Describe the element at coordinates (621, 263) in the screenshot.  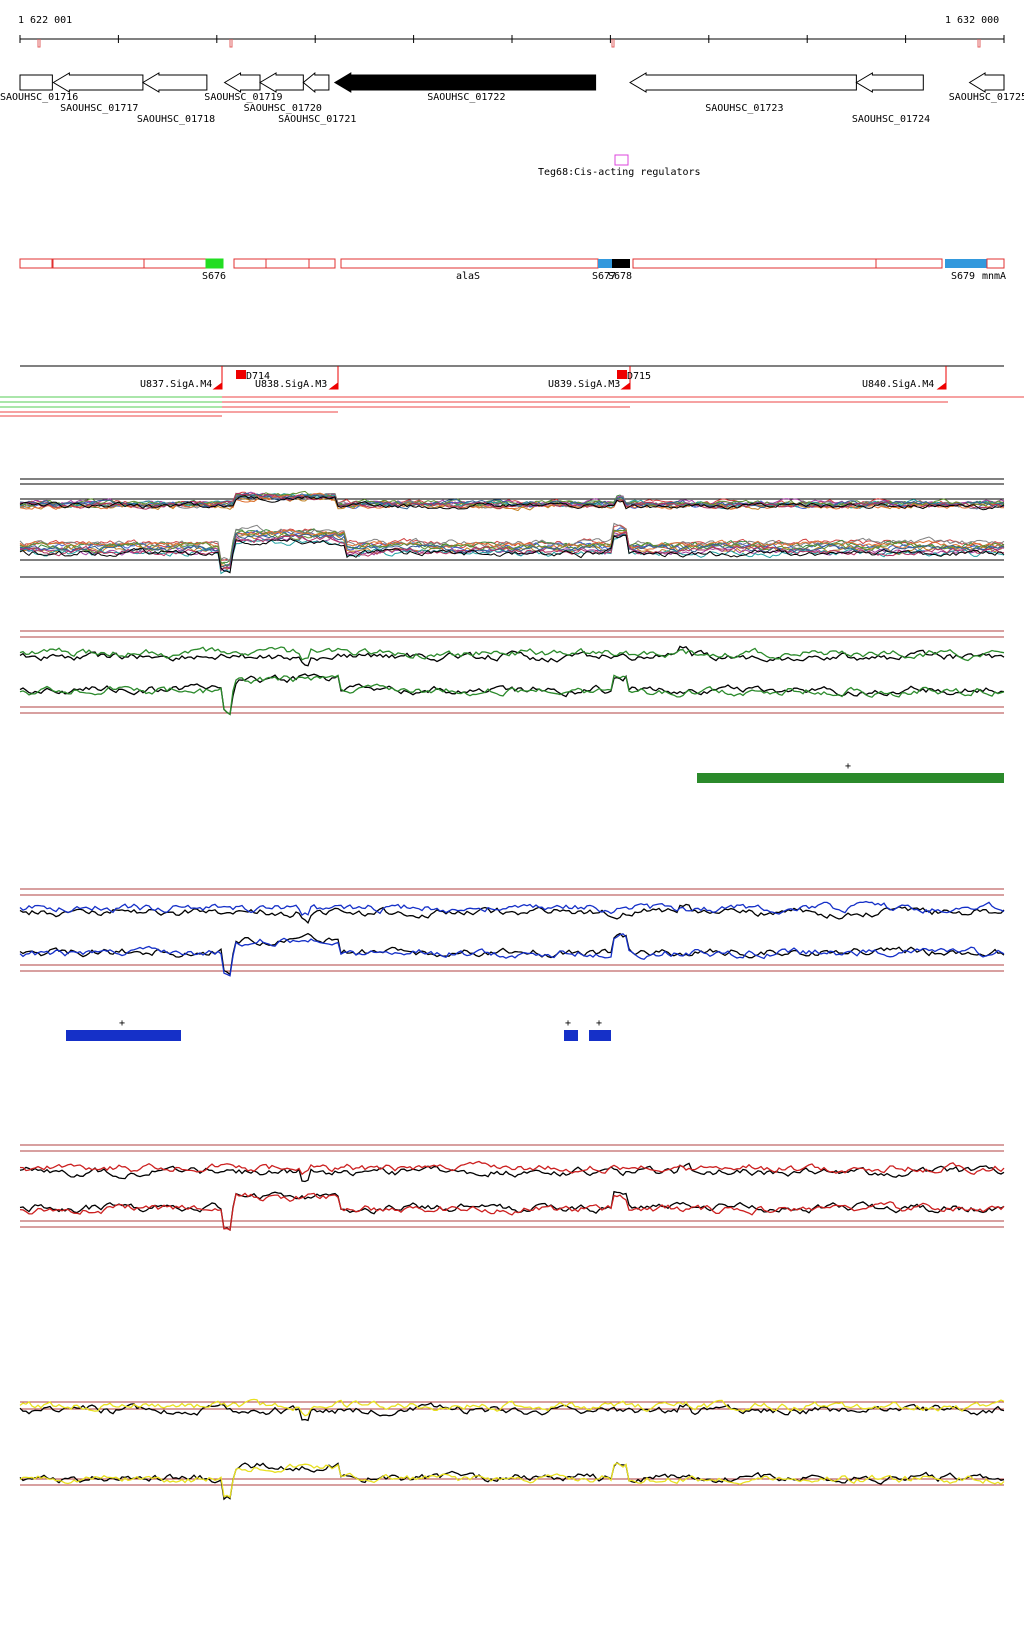
I see `transcript-s678` at that location.